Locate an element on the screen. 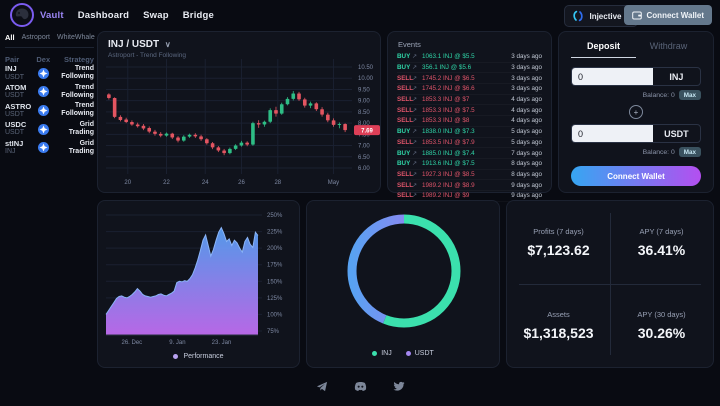  svg-text: 26. Dec is located at coordinates (131, 343).